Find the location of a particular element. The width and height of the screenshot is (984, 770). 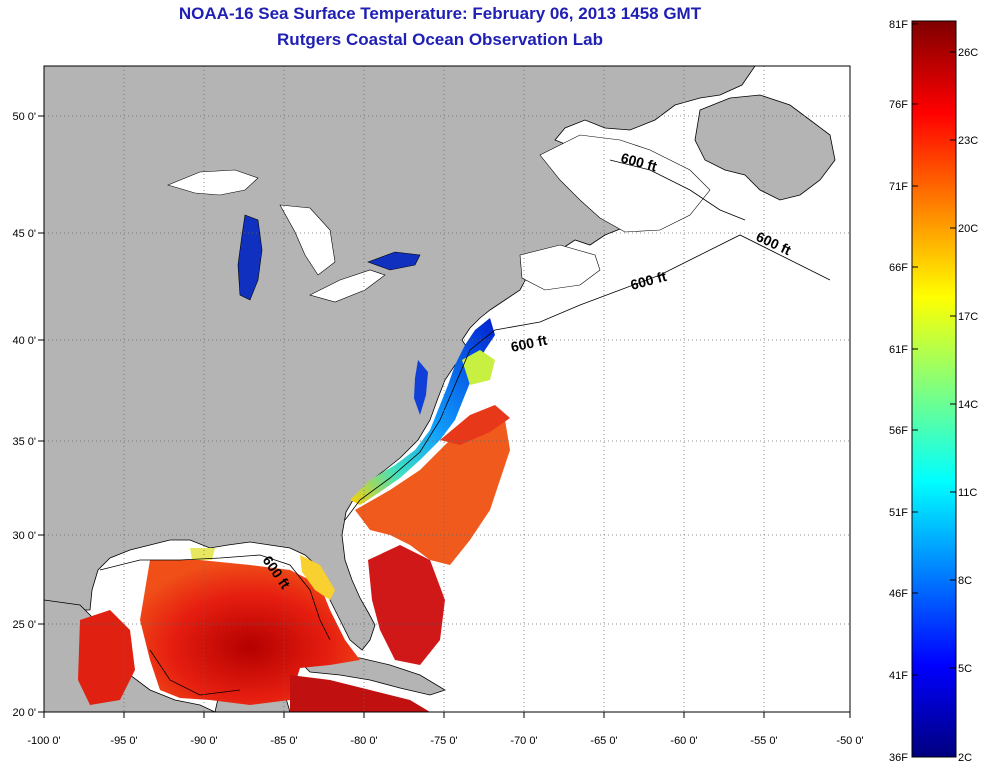

colorbar-c-label: 20C is located at coordinates (968, 229).